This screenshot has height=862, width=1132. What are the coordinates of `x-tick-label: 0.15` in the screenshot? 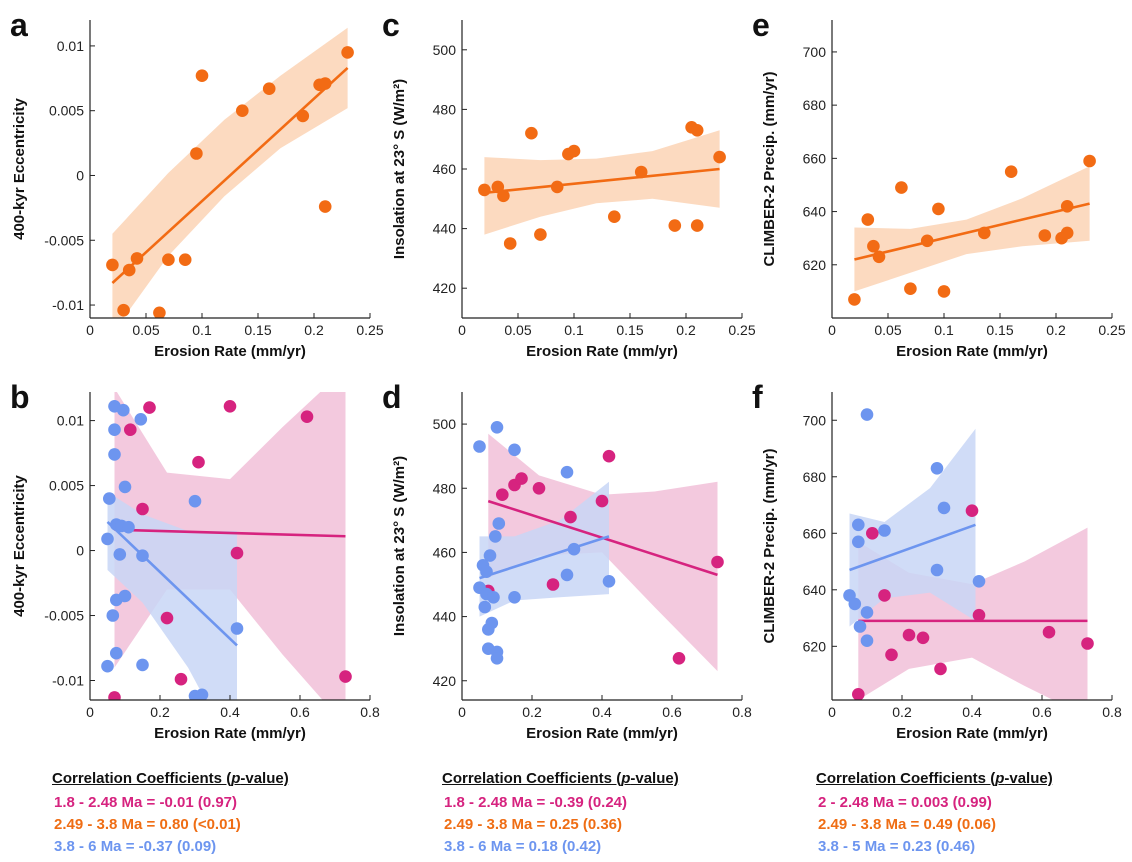 It's located at (629, 330).